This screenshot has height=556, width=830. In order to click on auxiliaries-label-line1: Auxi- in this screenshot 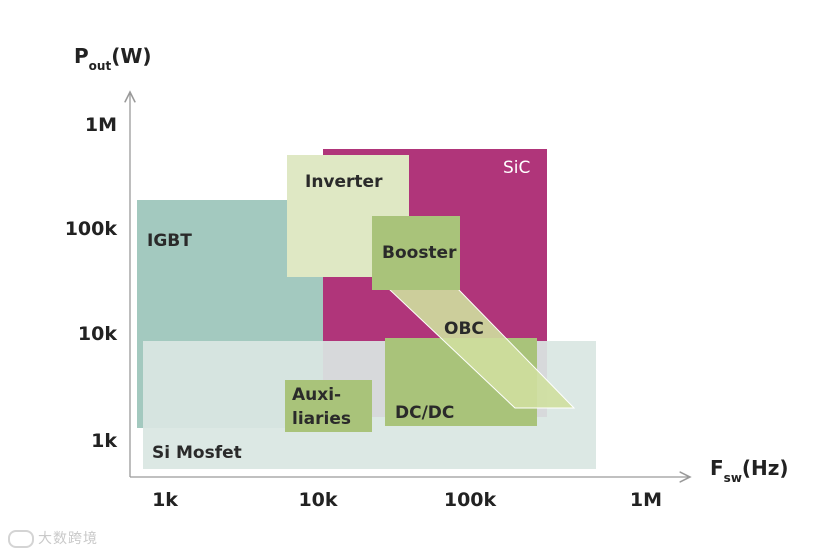, I will do `click(316, 395)`.